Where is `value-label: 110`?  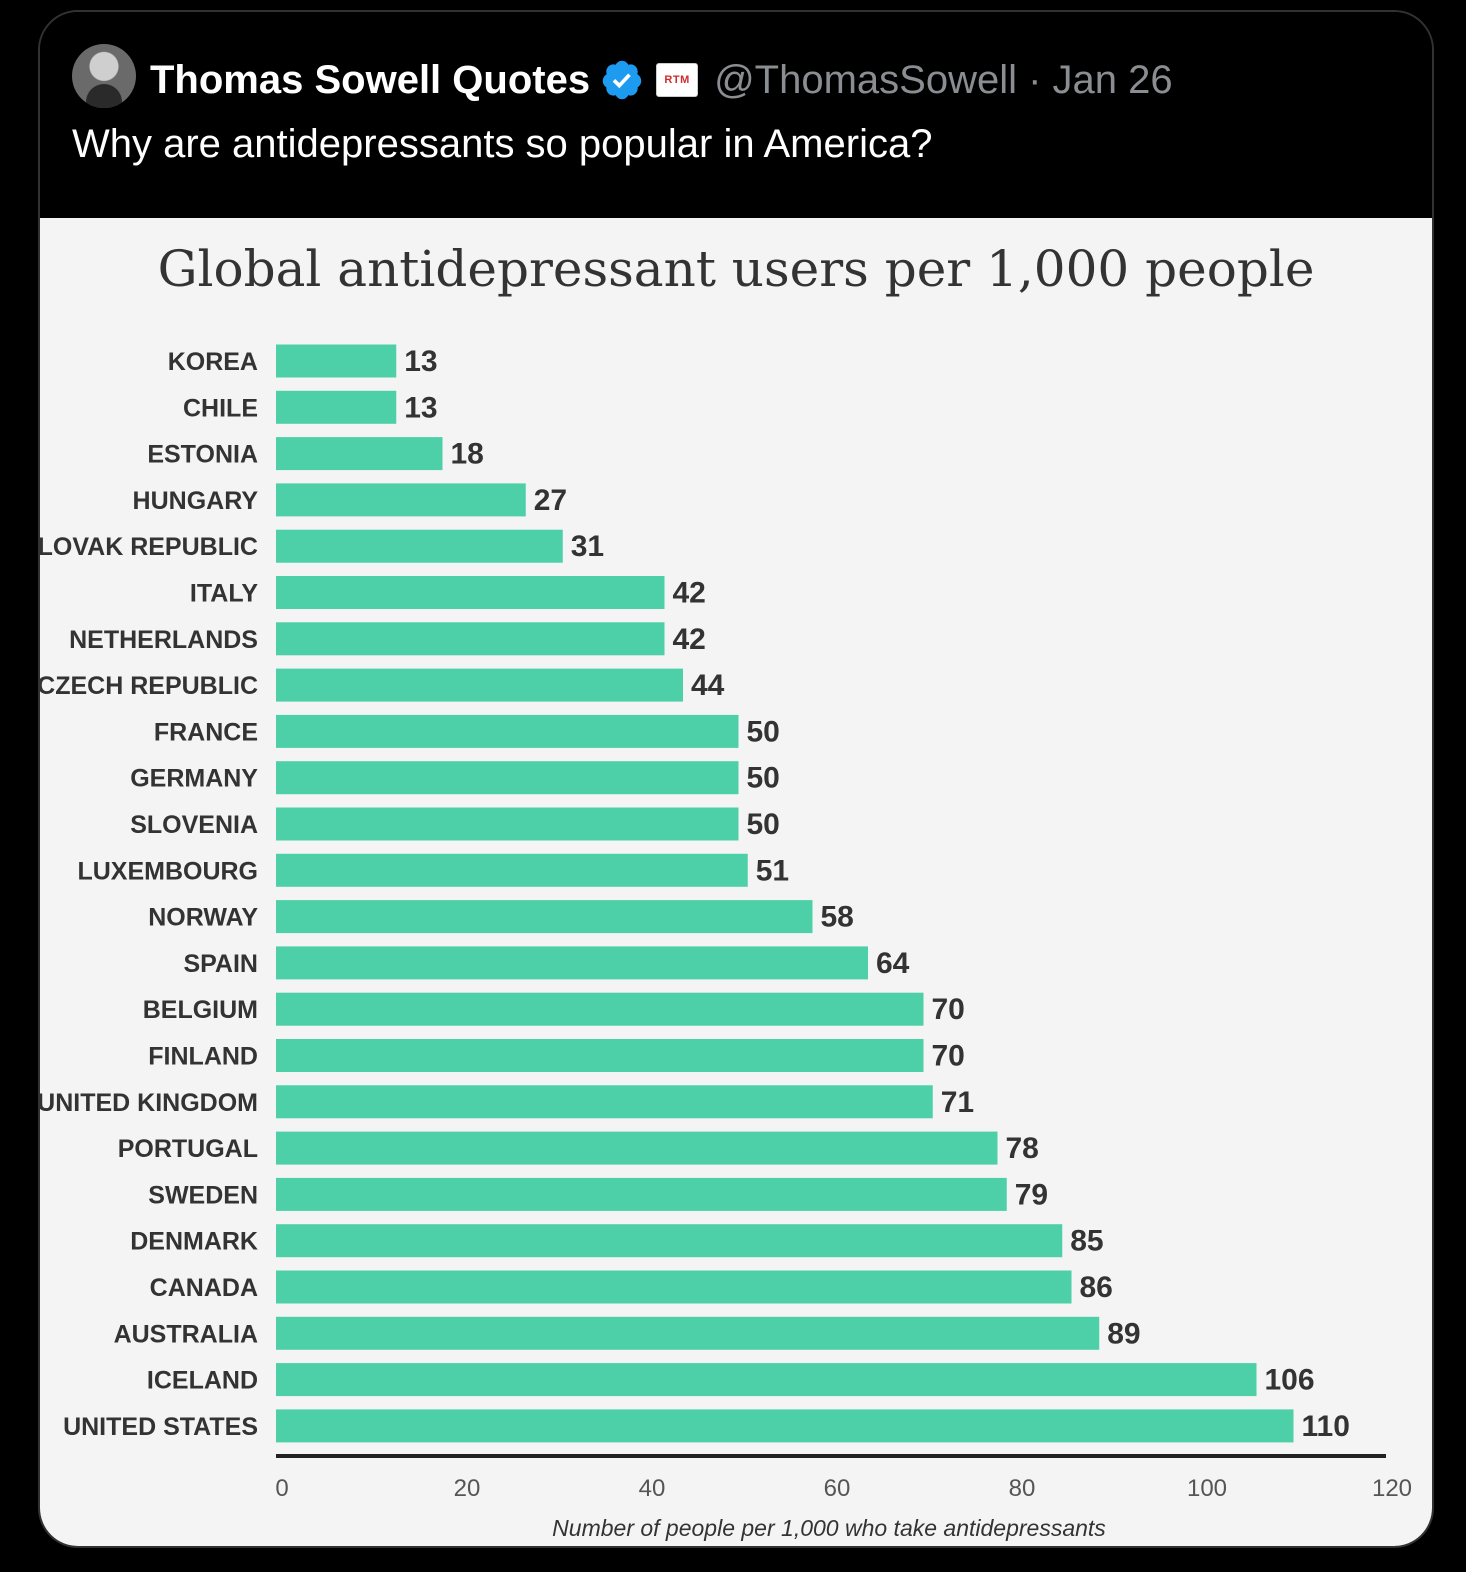
value-label: 110 is located at coordinates (1326, 1426).